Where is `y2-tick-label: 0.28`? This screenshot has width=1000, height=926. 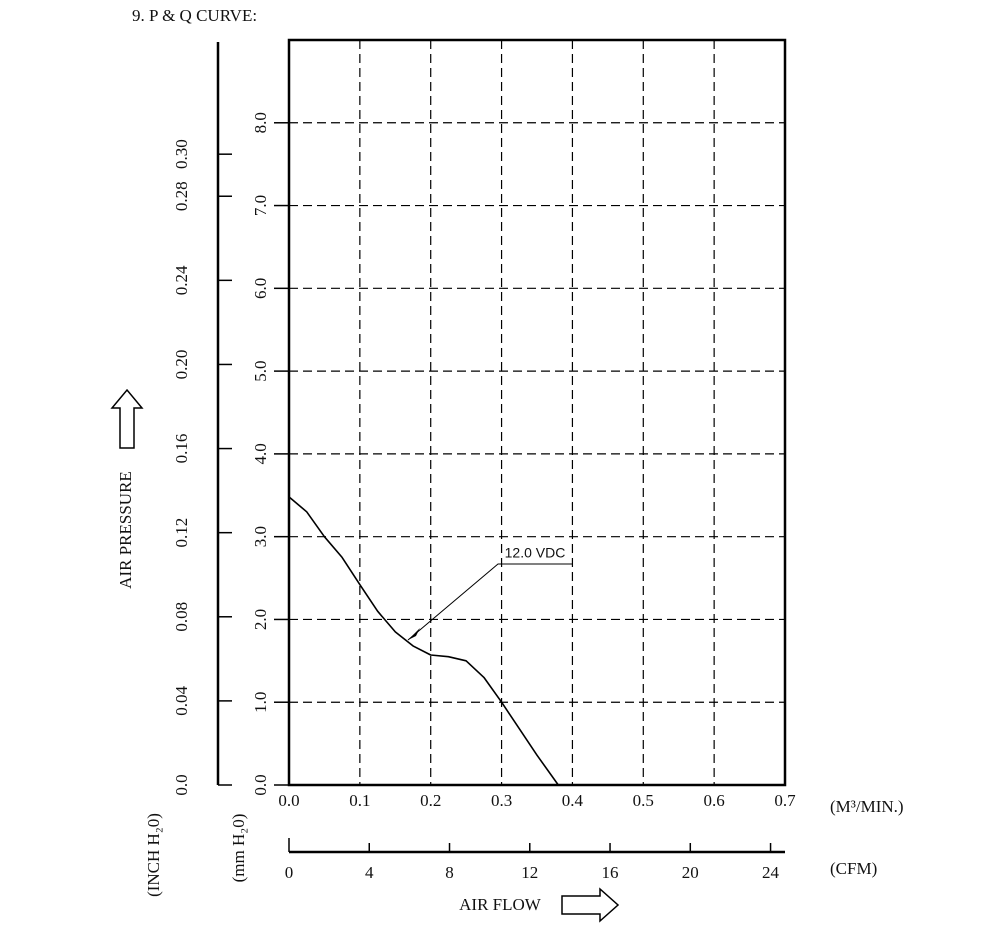 y2-tick-label: 0.28 is located at coordinates (181, 196).